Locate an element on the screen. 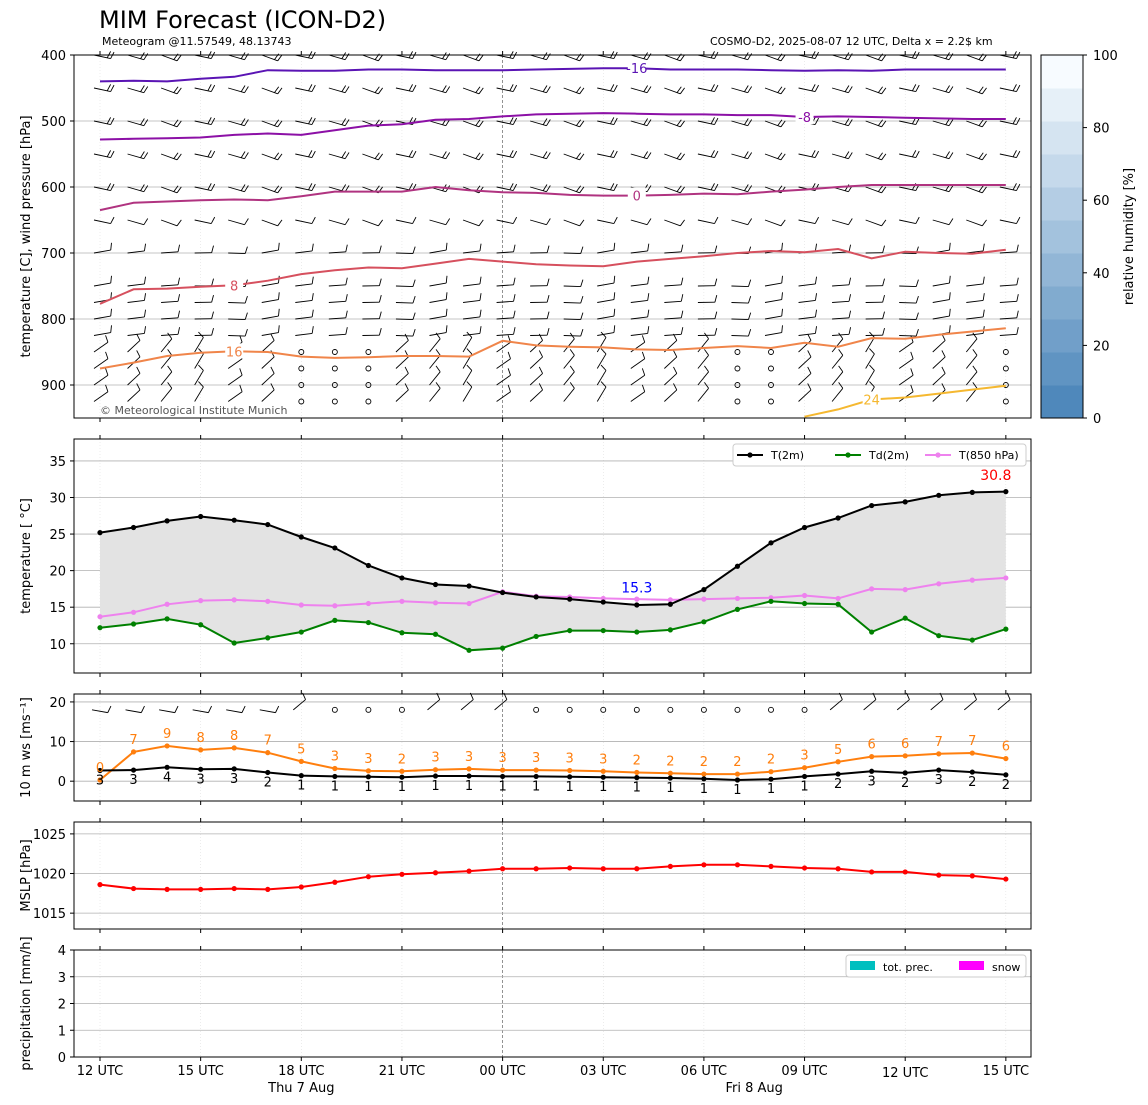  time-tick-label: 06 UTC is located at coordinates (704, 1071).